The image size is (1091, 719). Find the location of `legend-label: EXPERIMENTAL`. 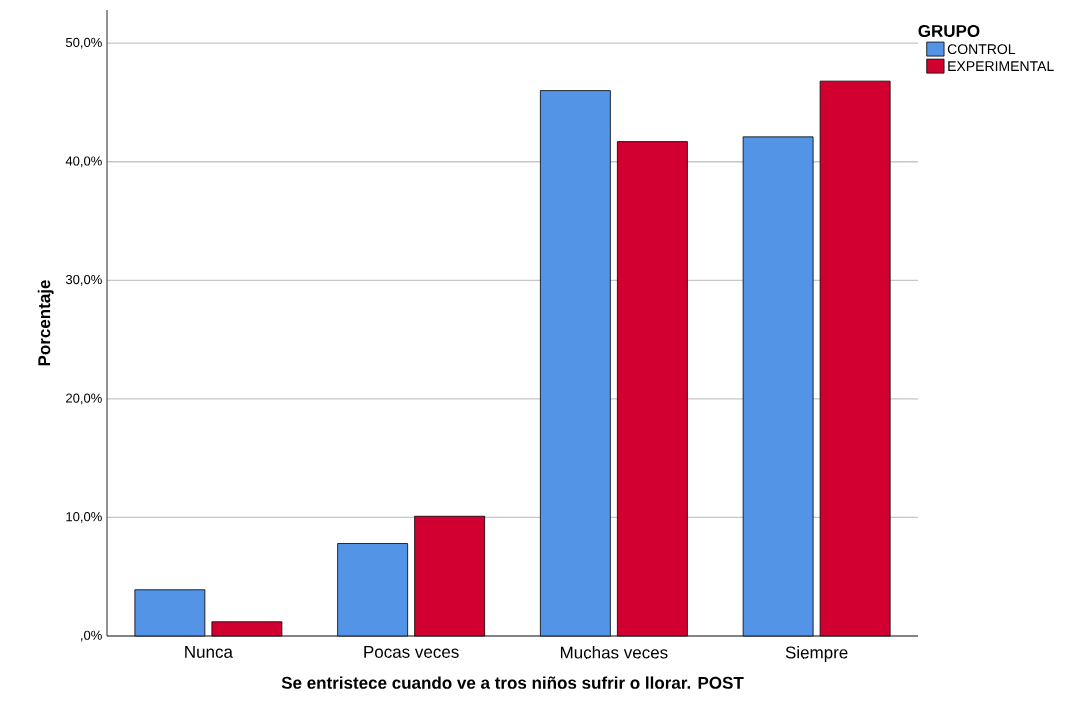

legend-label: EXPERIMENTAL is located at coordinates (1001, 66).